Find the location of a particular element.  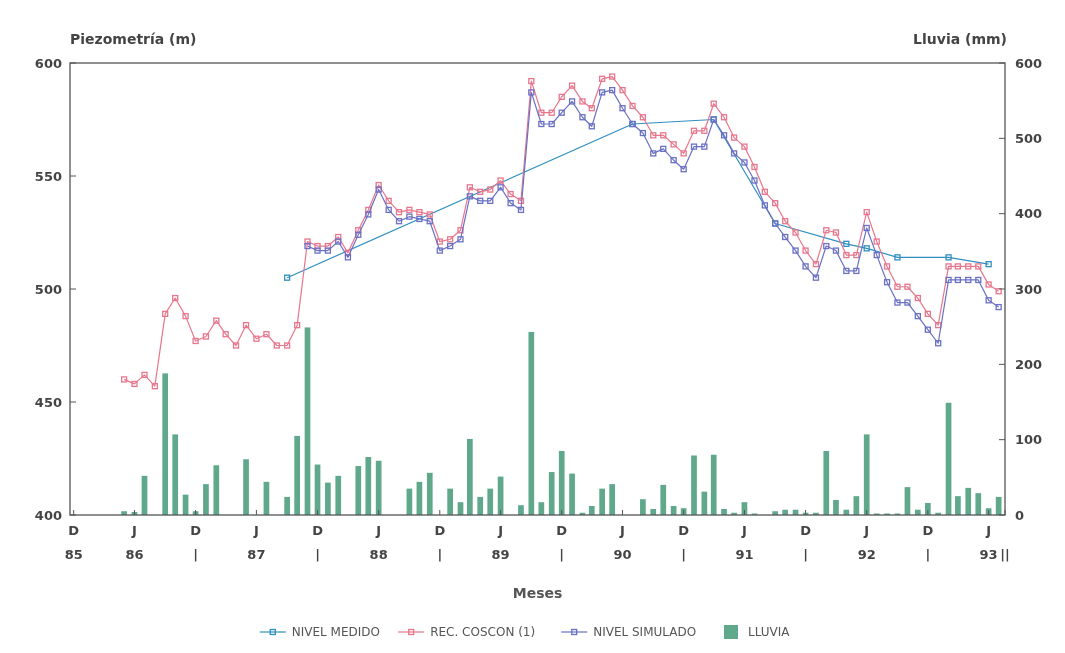

y-axis-title: Piezometría (m) is located at coordinates (133, 39).